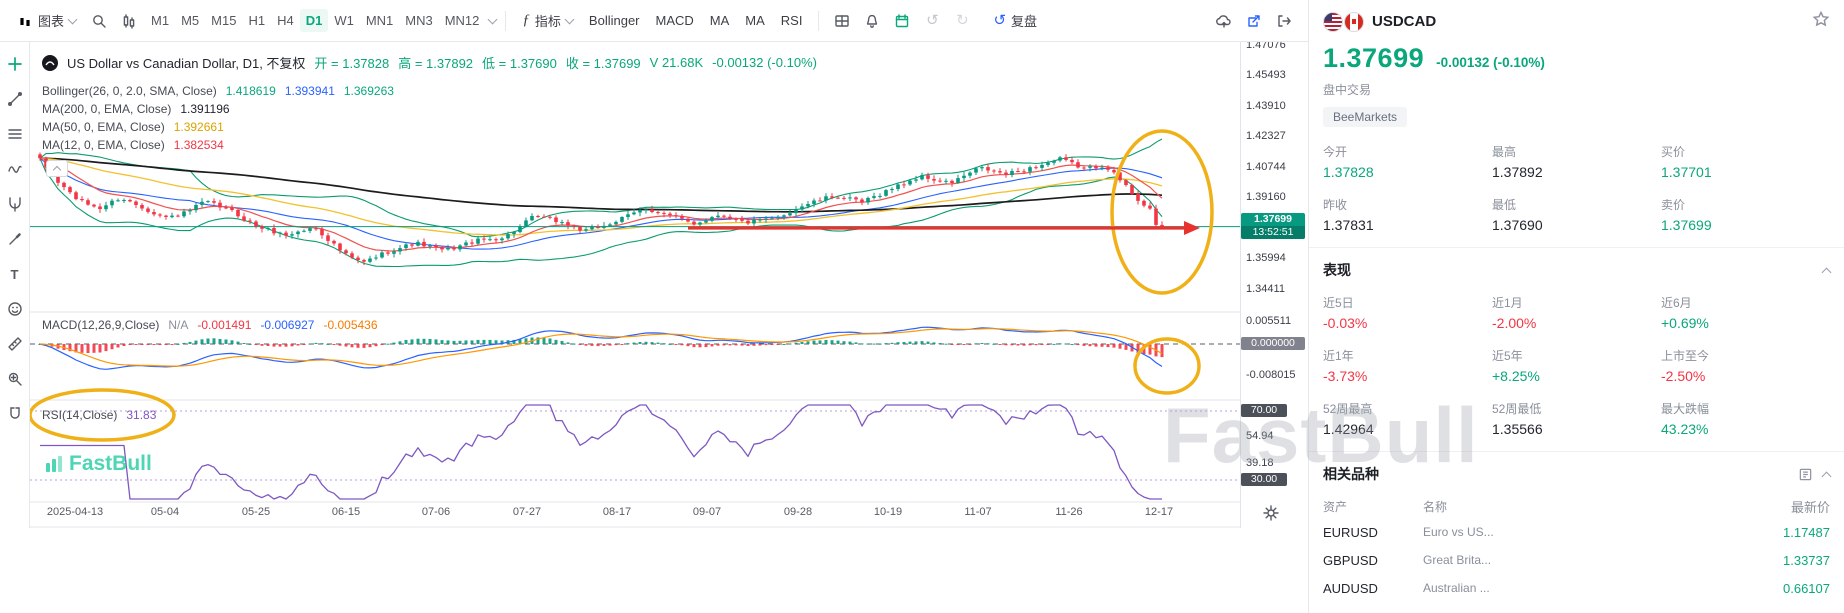 The height and width of the screenshot is (613, 1844). I want to click on price-change: -0.00132 (-0.10%), so click(1490, 62).